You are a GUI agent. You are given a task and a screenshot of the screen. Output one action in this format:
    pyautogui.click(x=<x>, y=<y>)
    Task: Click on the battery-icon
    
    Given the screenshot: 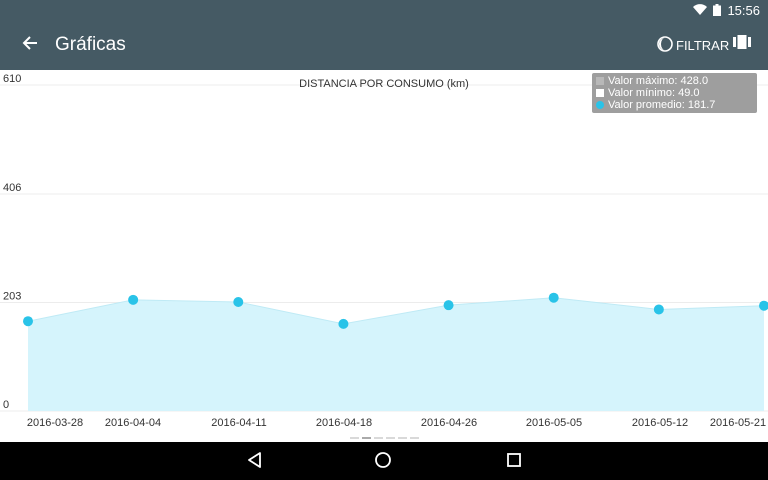 What is the action you would take?
    pyautogui.click(x=717, y=10)
    